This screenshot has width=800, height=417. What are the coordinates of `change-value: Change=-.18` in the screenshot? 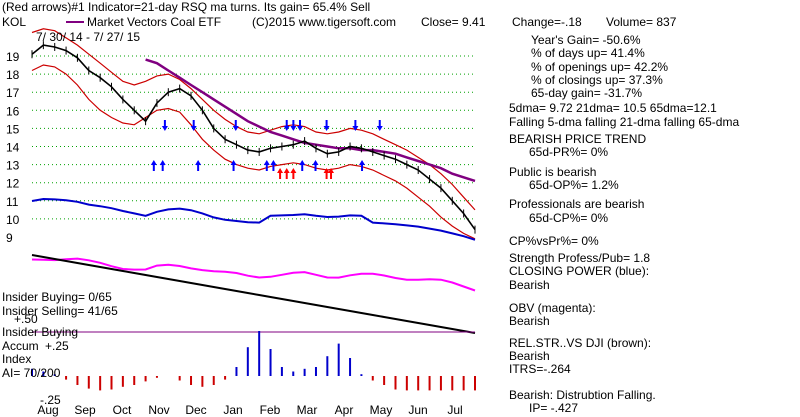 It's located at (547, 22).